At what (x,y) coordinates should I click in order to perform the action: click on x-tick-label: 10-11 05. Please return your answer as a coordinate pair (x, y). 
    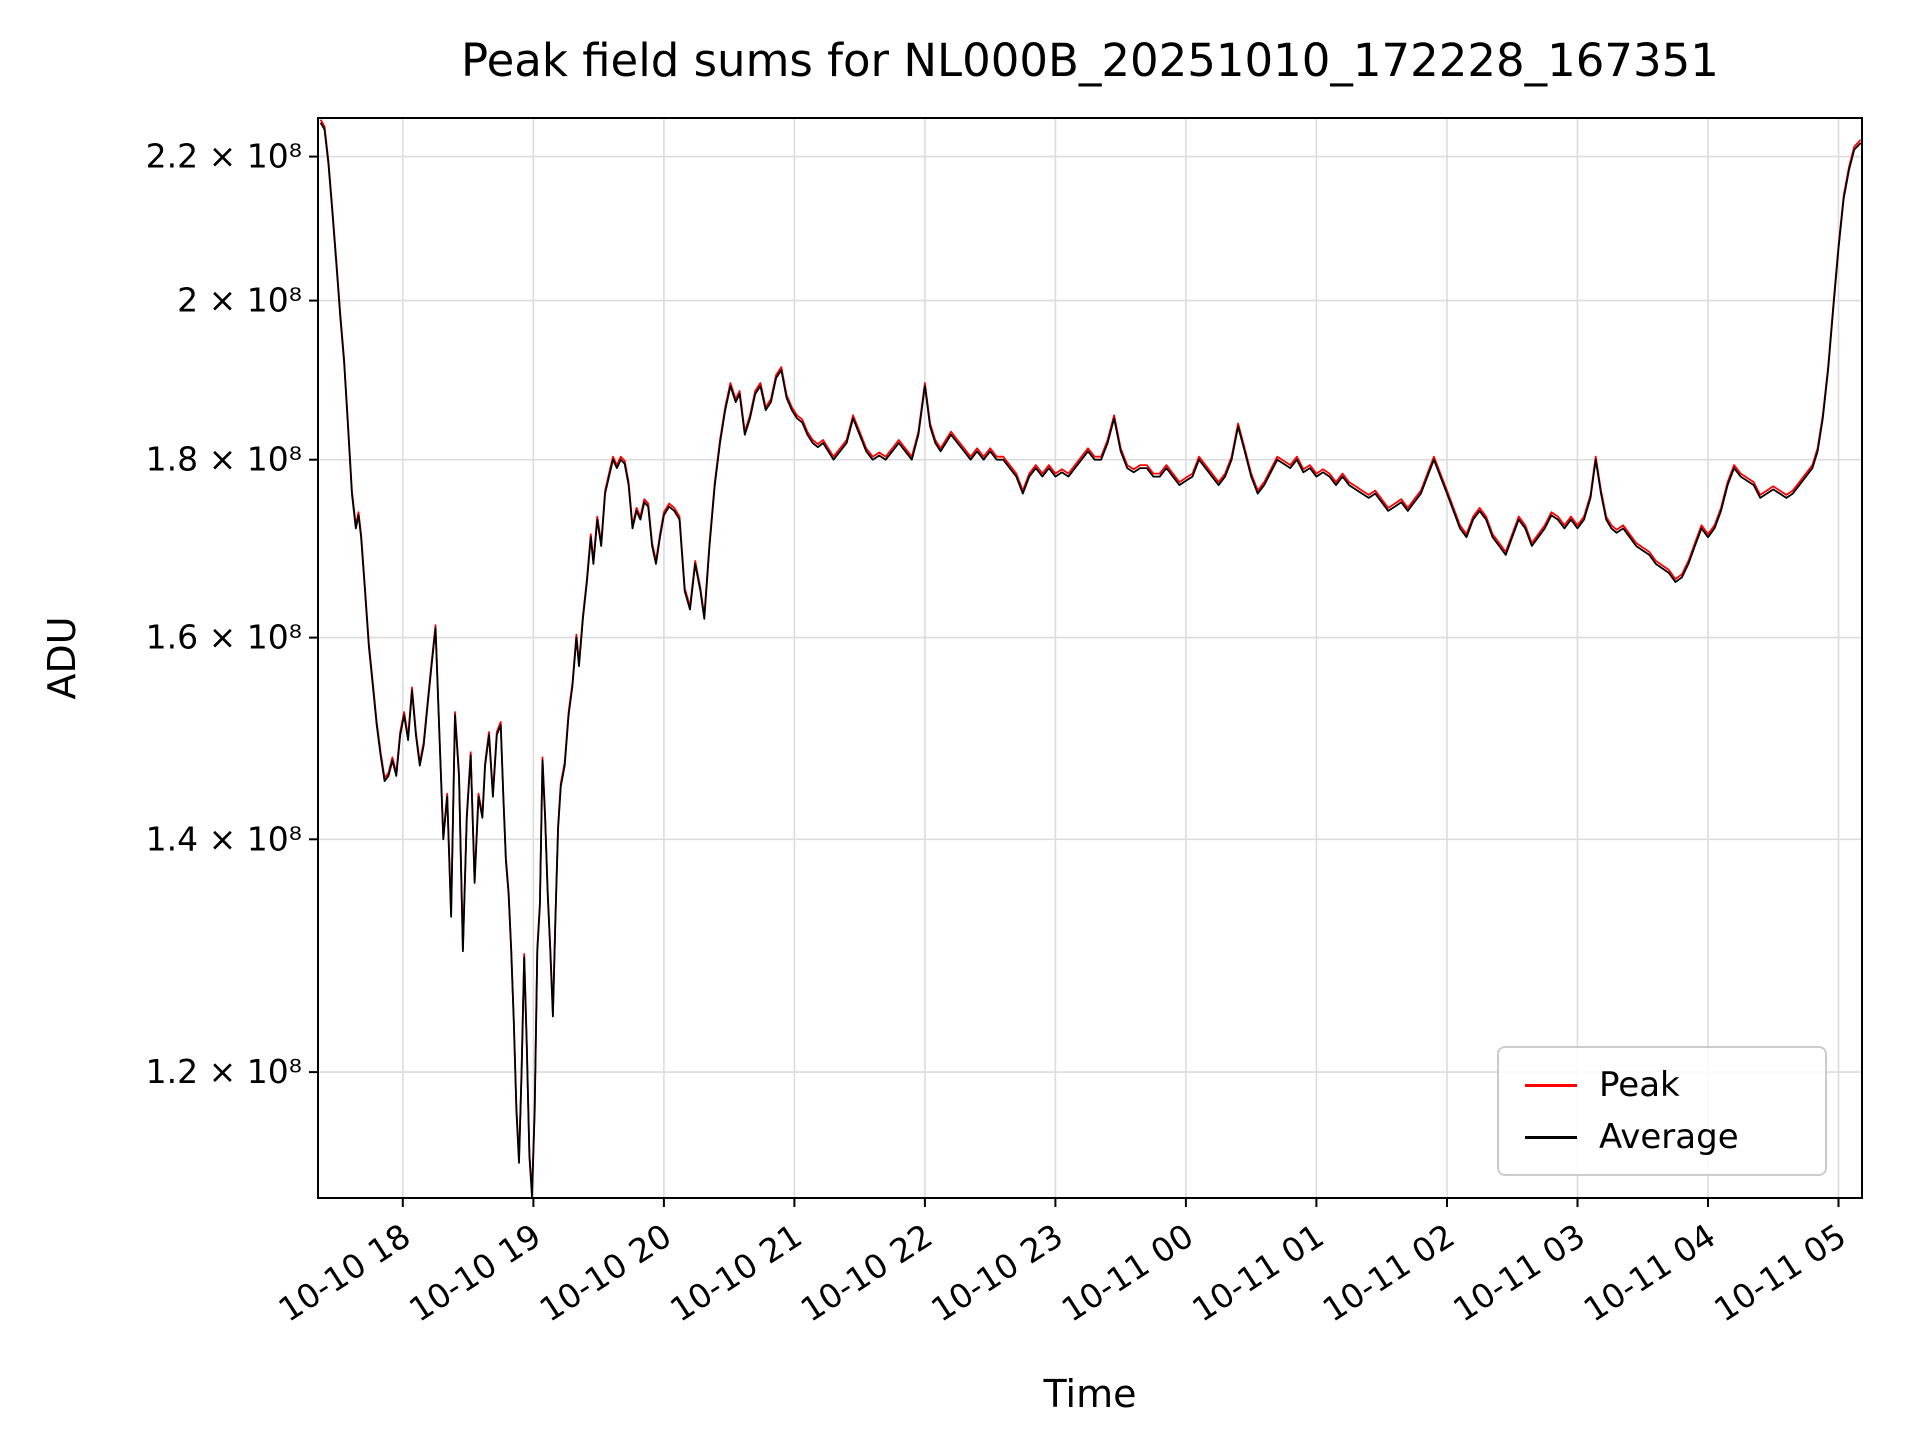
    Looking at the image, I should click on (1780, 1273).